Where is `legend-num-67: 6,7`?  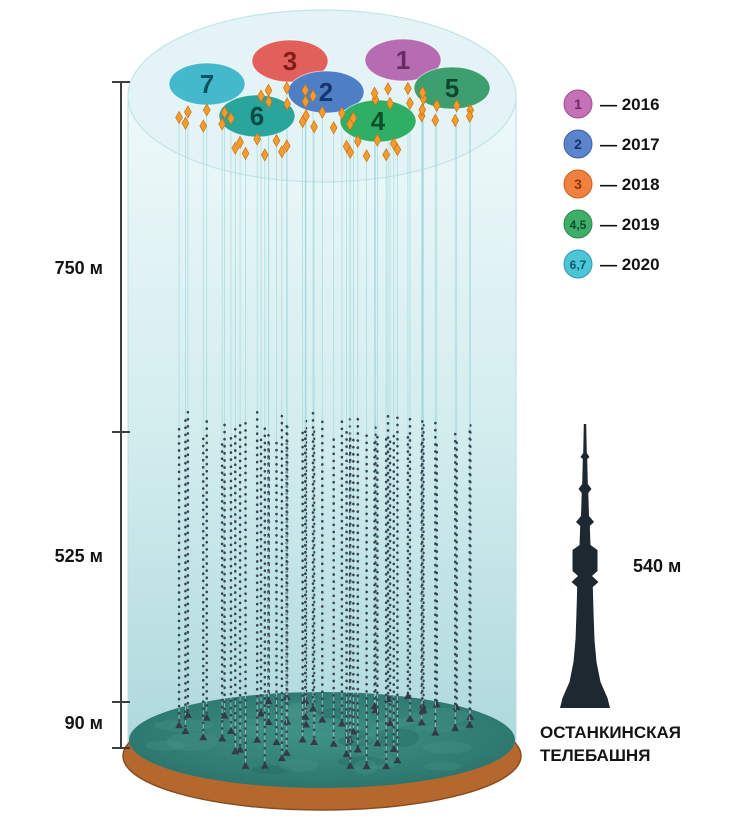
legend-num-67: 6,7 is located at coordinates (578, 265).